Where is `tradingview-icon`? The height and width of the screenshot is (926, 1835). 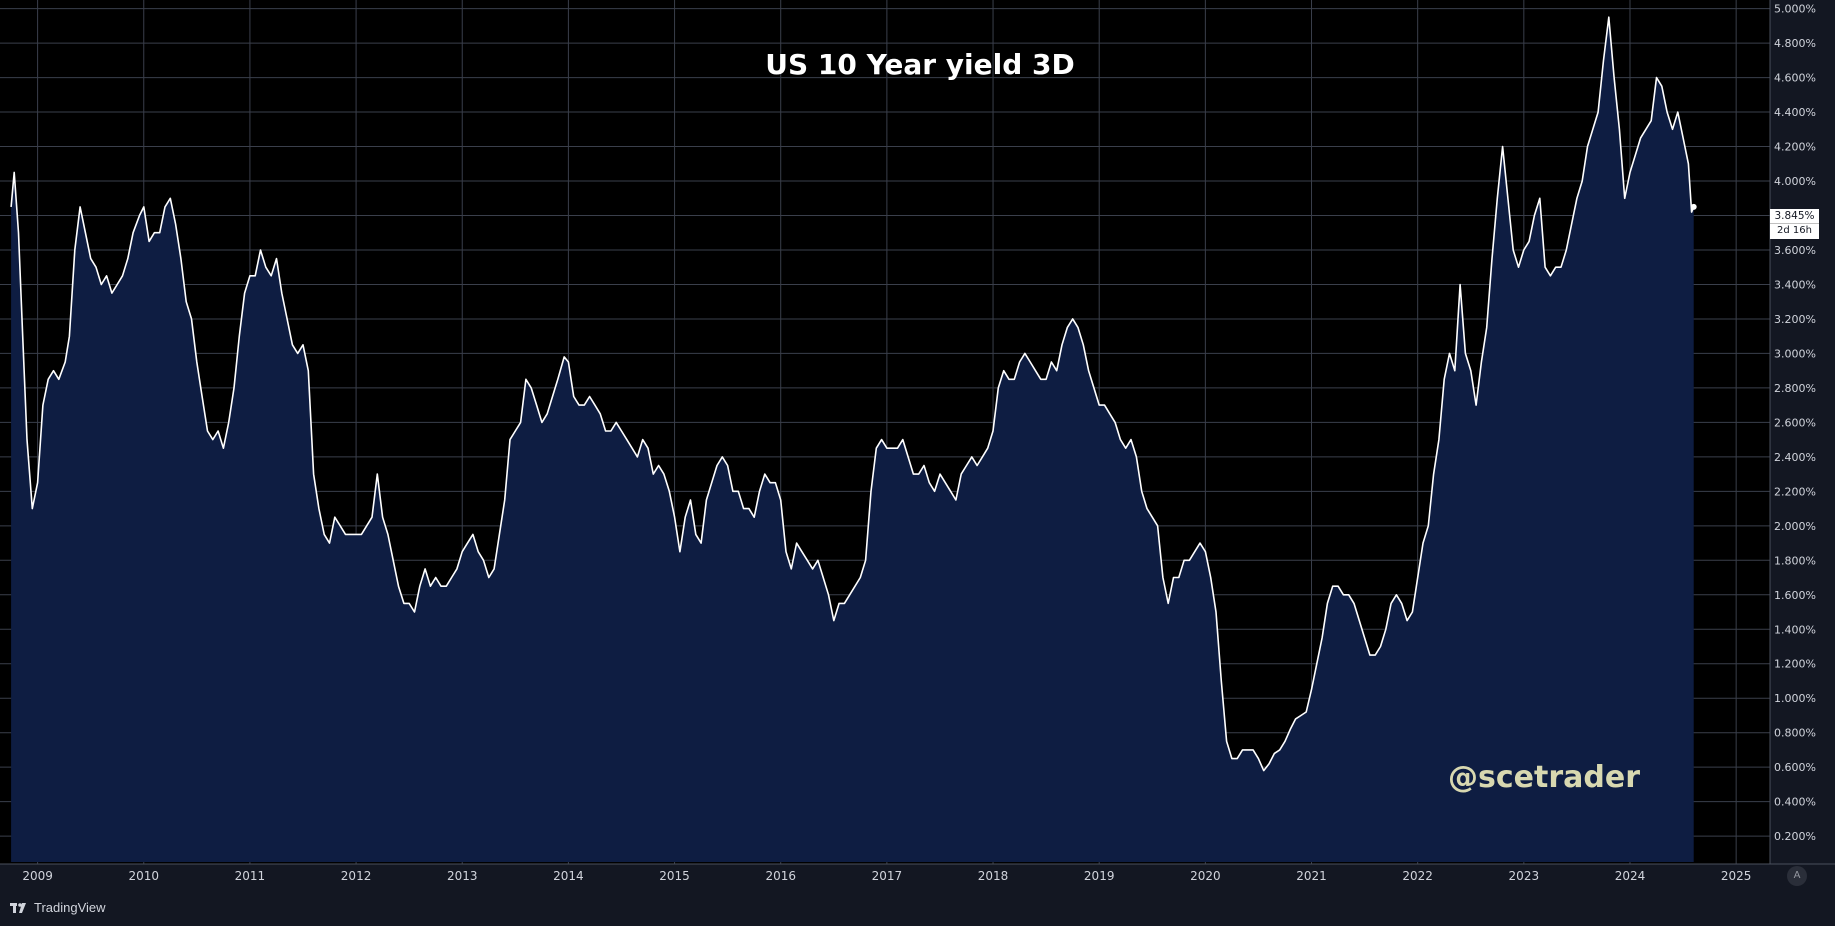 tradingview-icon is located at coordinates (18, 907).